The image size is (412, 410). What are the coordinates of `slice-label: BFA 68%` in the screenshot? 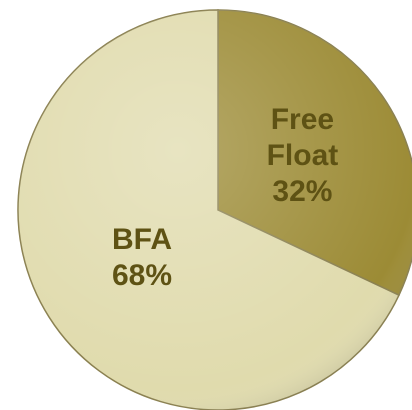 It's located at (142, 258).